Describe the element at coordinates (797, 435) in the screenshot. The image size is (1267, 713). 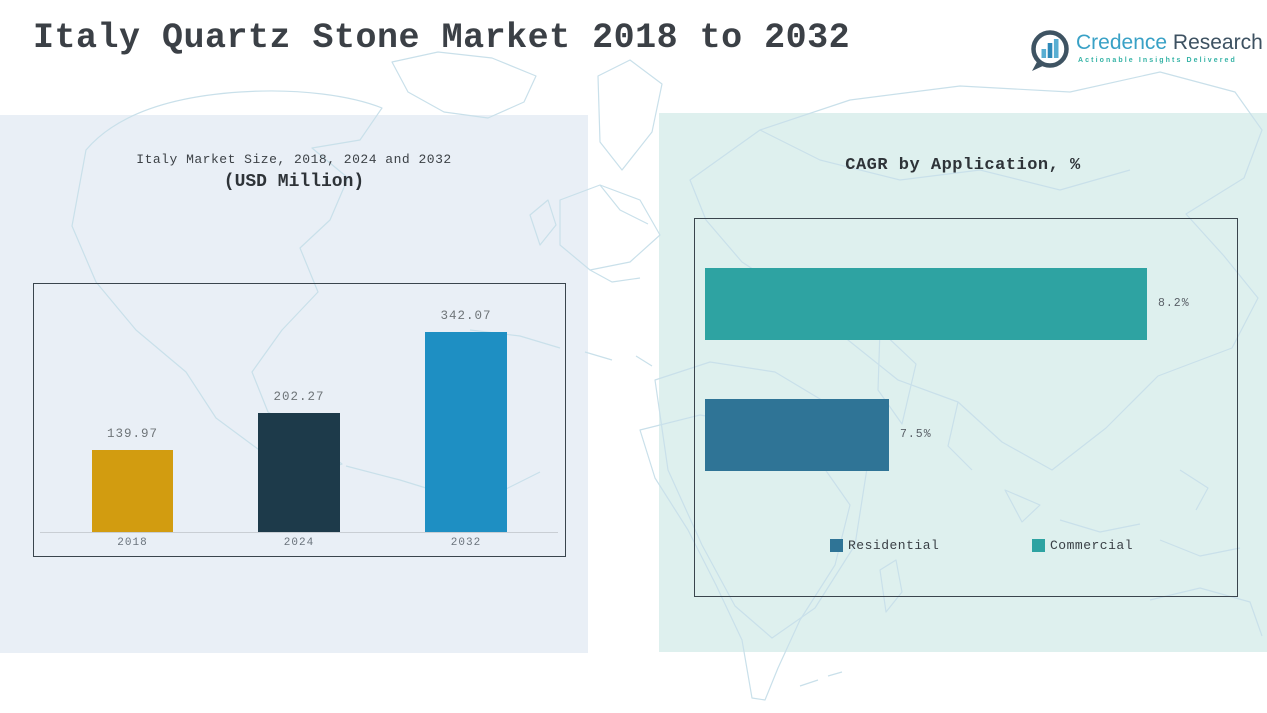
I see `bar-residential` at that location.